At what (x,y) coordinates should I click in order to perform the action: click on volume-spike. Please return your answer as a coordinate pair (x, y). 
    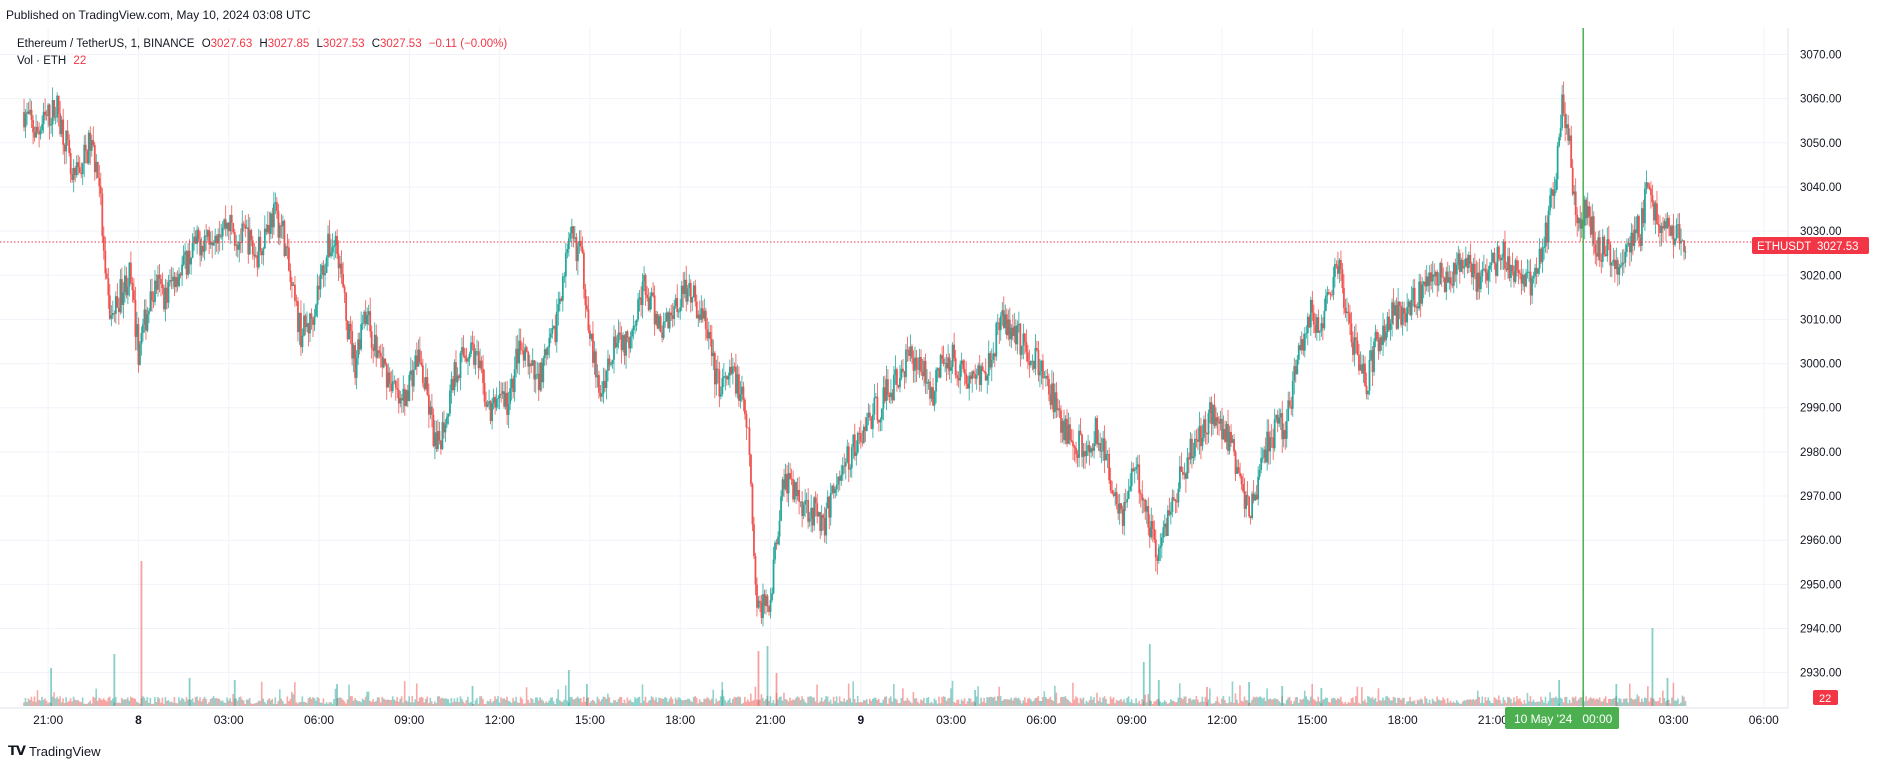
    Looking at the image, I should click on (587, 695).